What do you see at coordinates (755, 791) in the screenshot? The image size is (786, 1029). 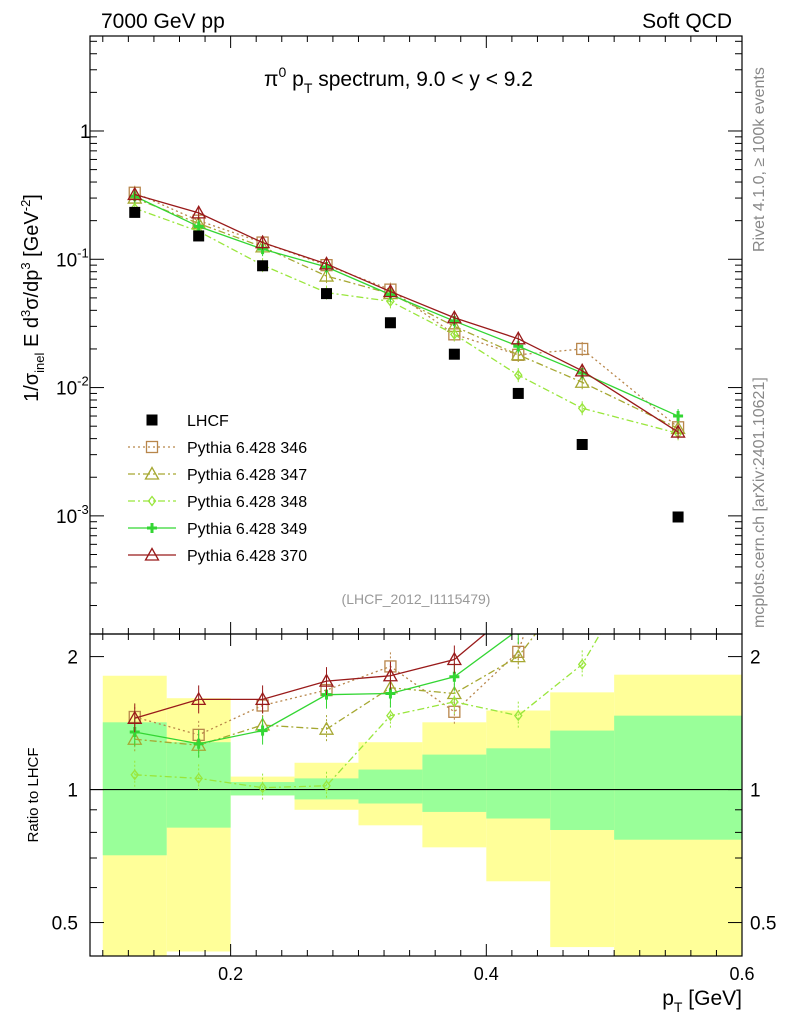 I see `ytick-label-lower-right-1: 1` at bounding box center [755, 791].